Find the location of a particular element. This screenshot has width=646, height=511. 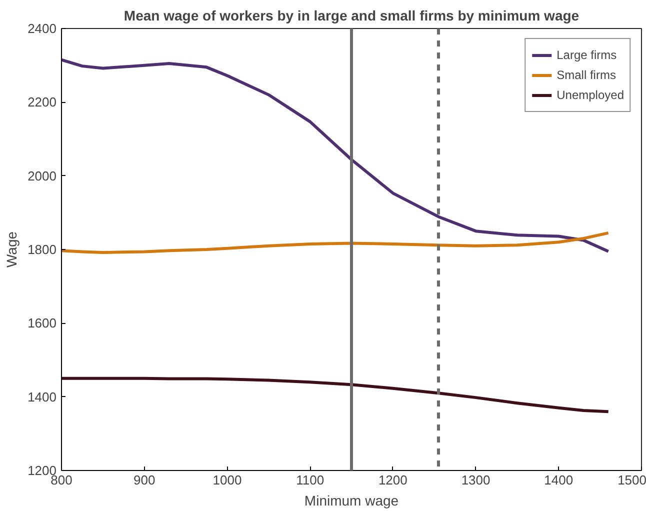

y-tick-label: 1400 is located at coordinates (42, 396).